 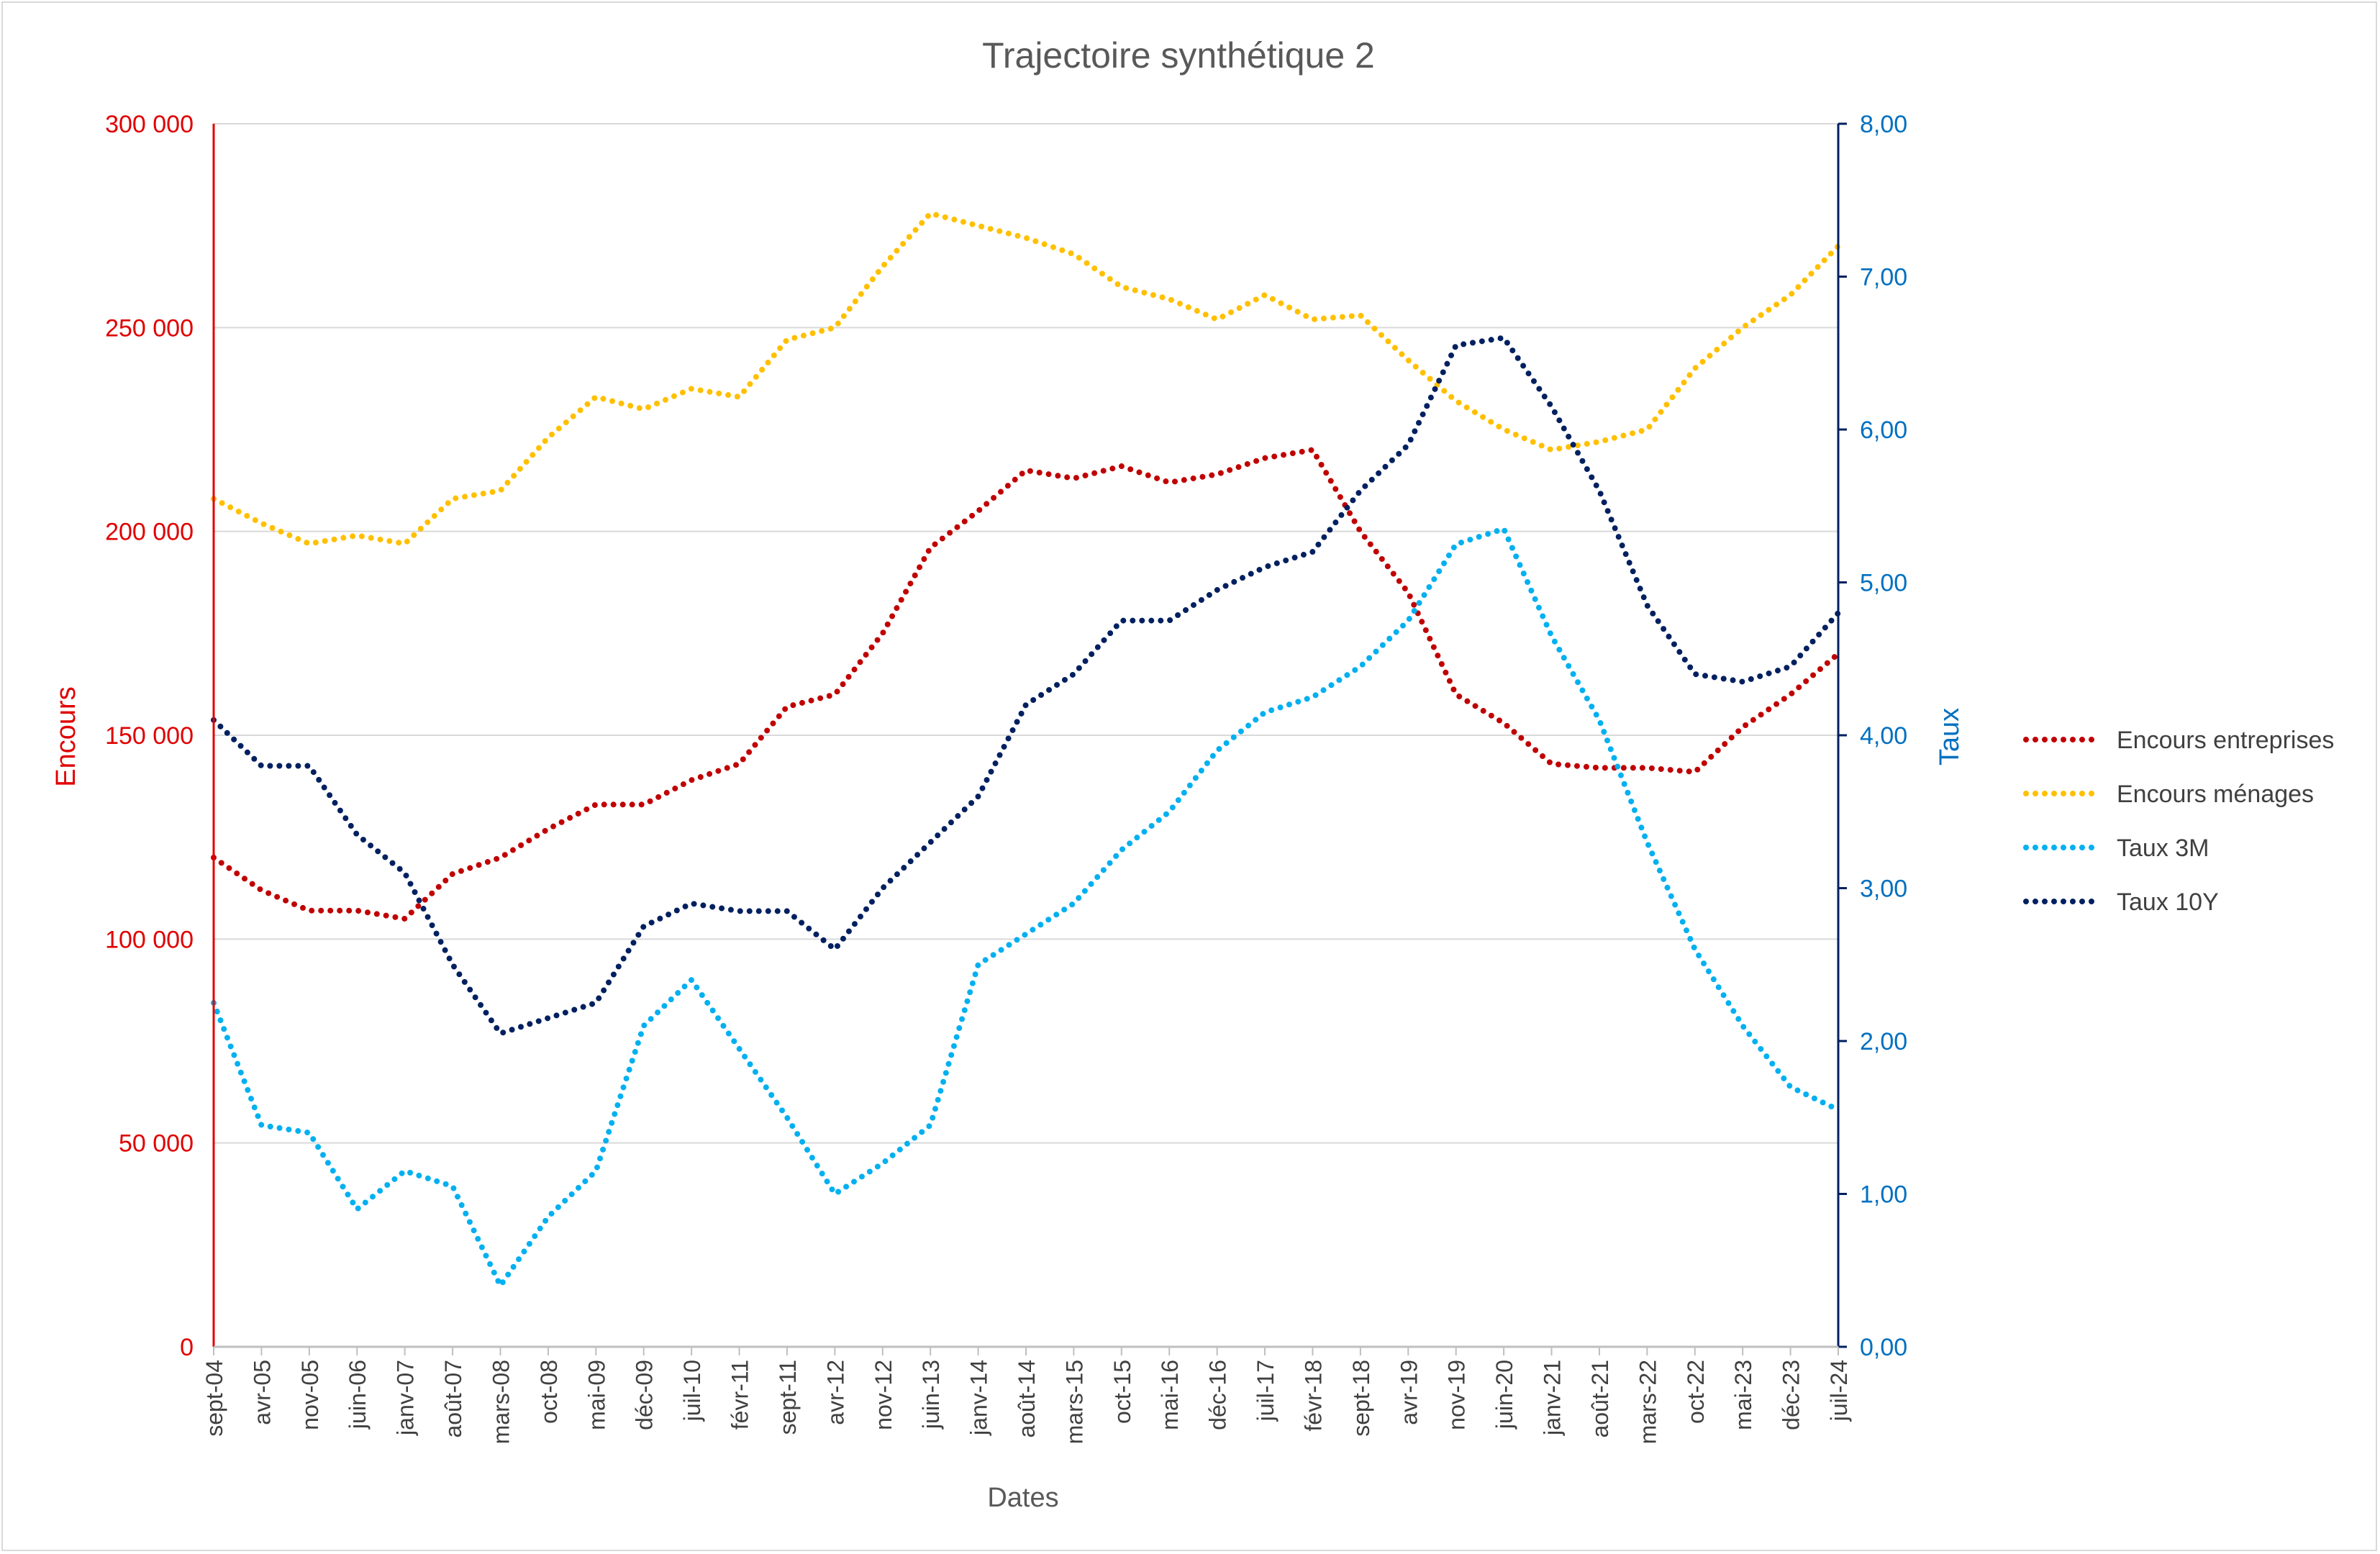 What do you see at coordinates (1457, 1395) in the screenshot?
I see `x-tick-label: nov-19` at bounding box center [1457, 1395].